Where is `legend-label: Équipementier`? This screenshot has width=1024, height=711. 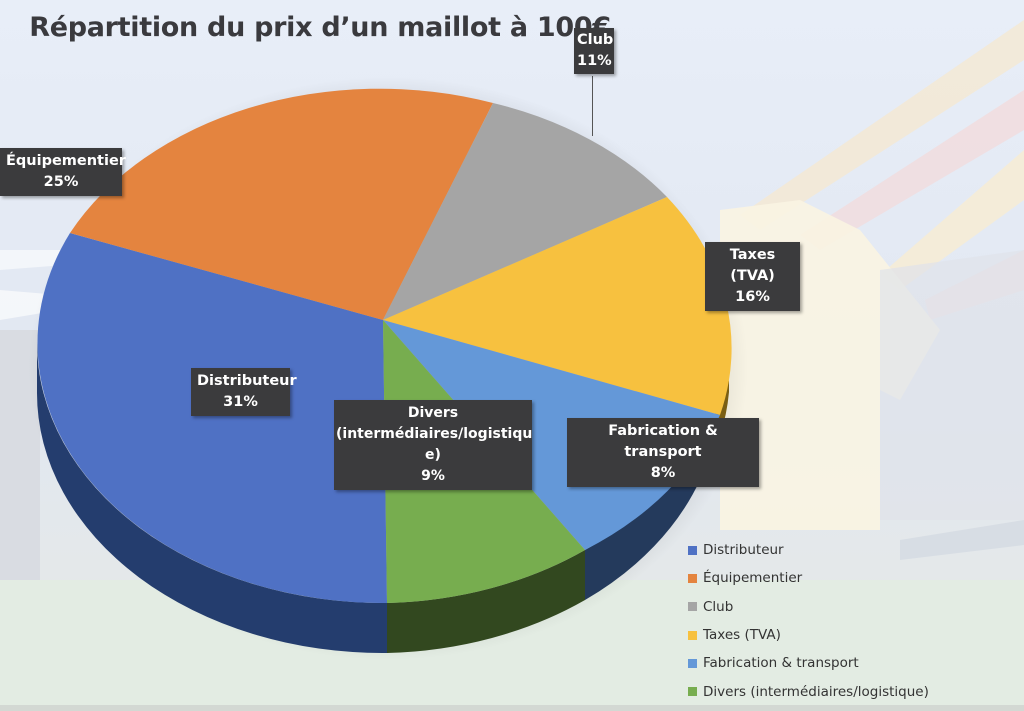
legend-label: Équipementier is located at coordinates (753, 578).